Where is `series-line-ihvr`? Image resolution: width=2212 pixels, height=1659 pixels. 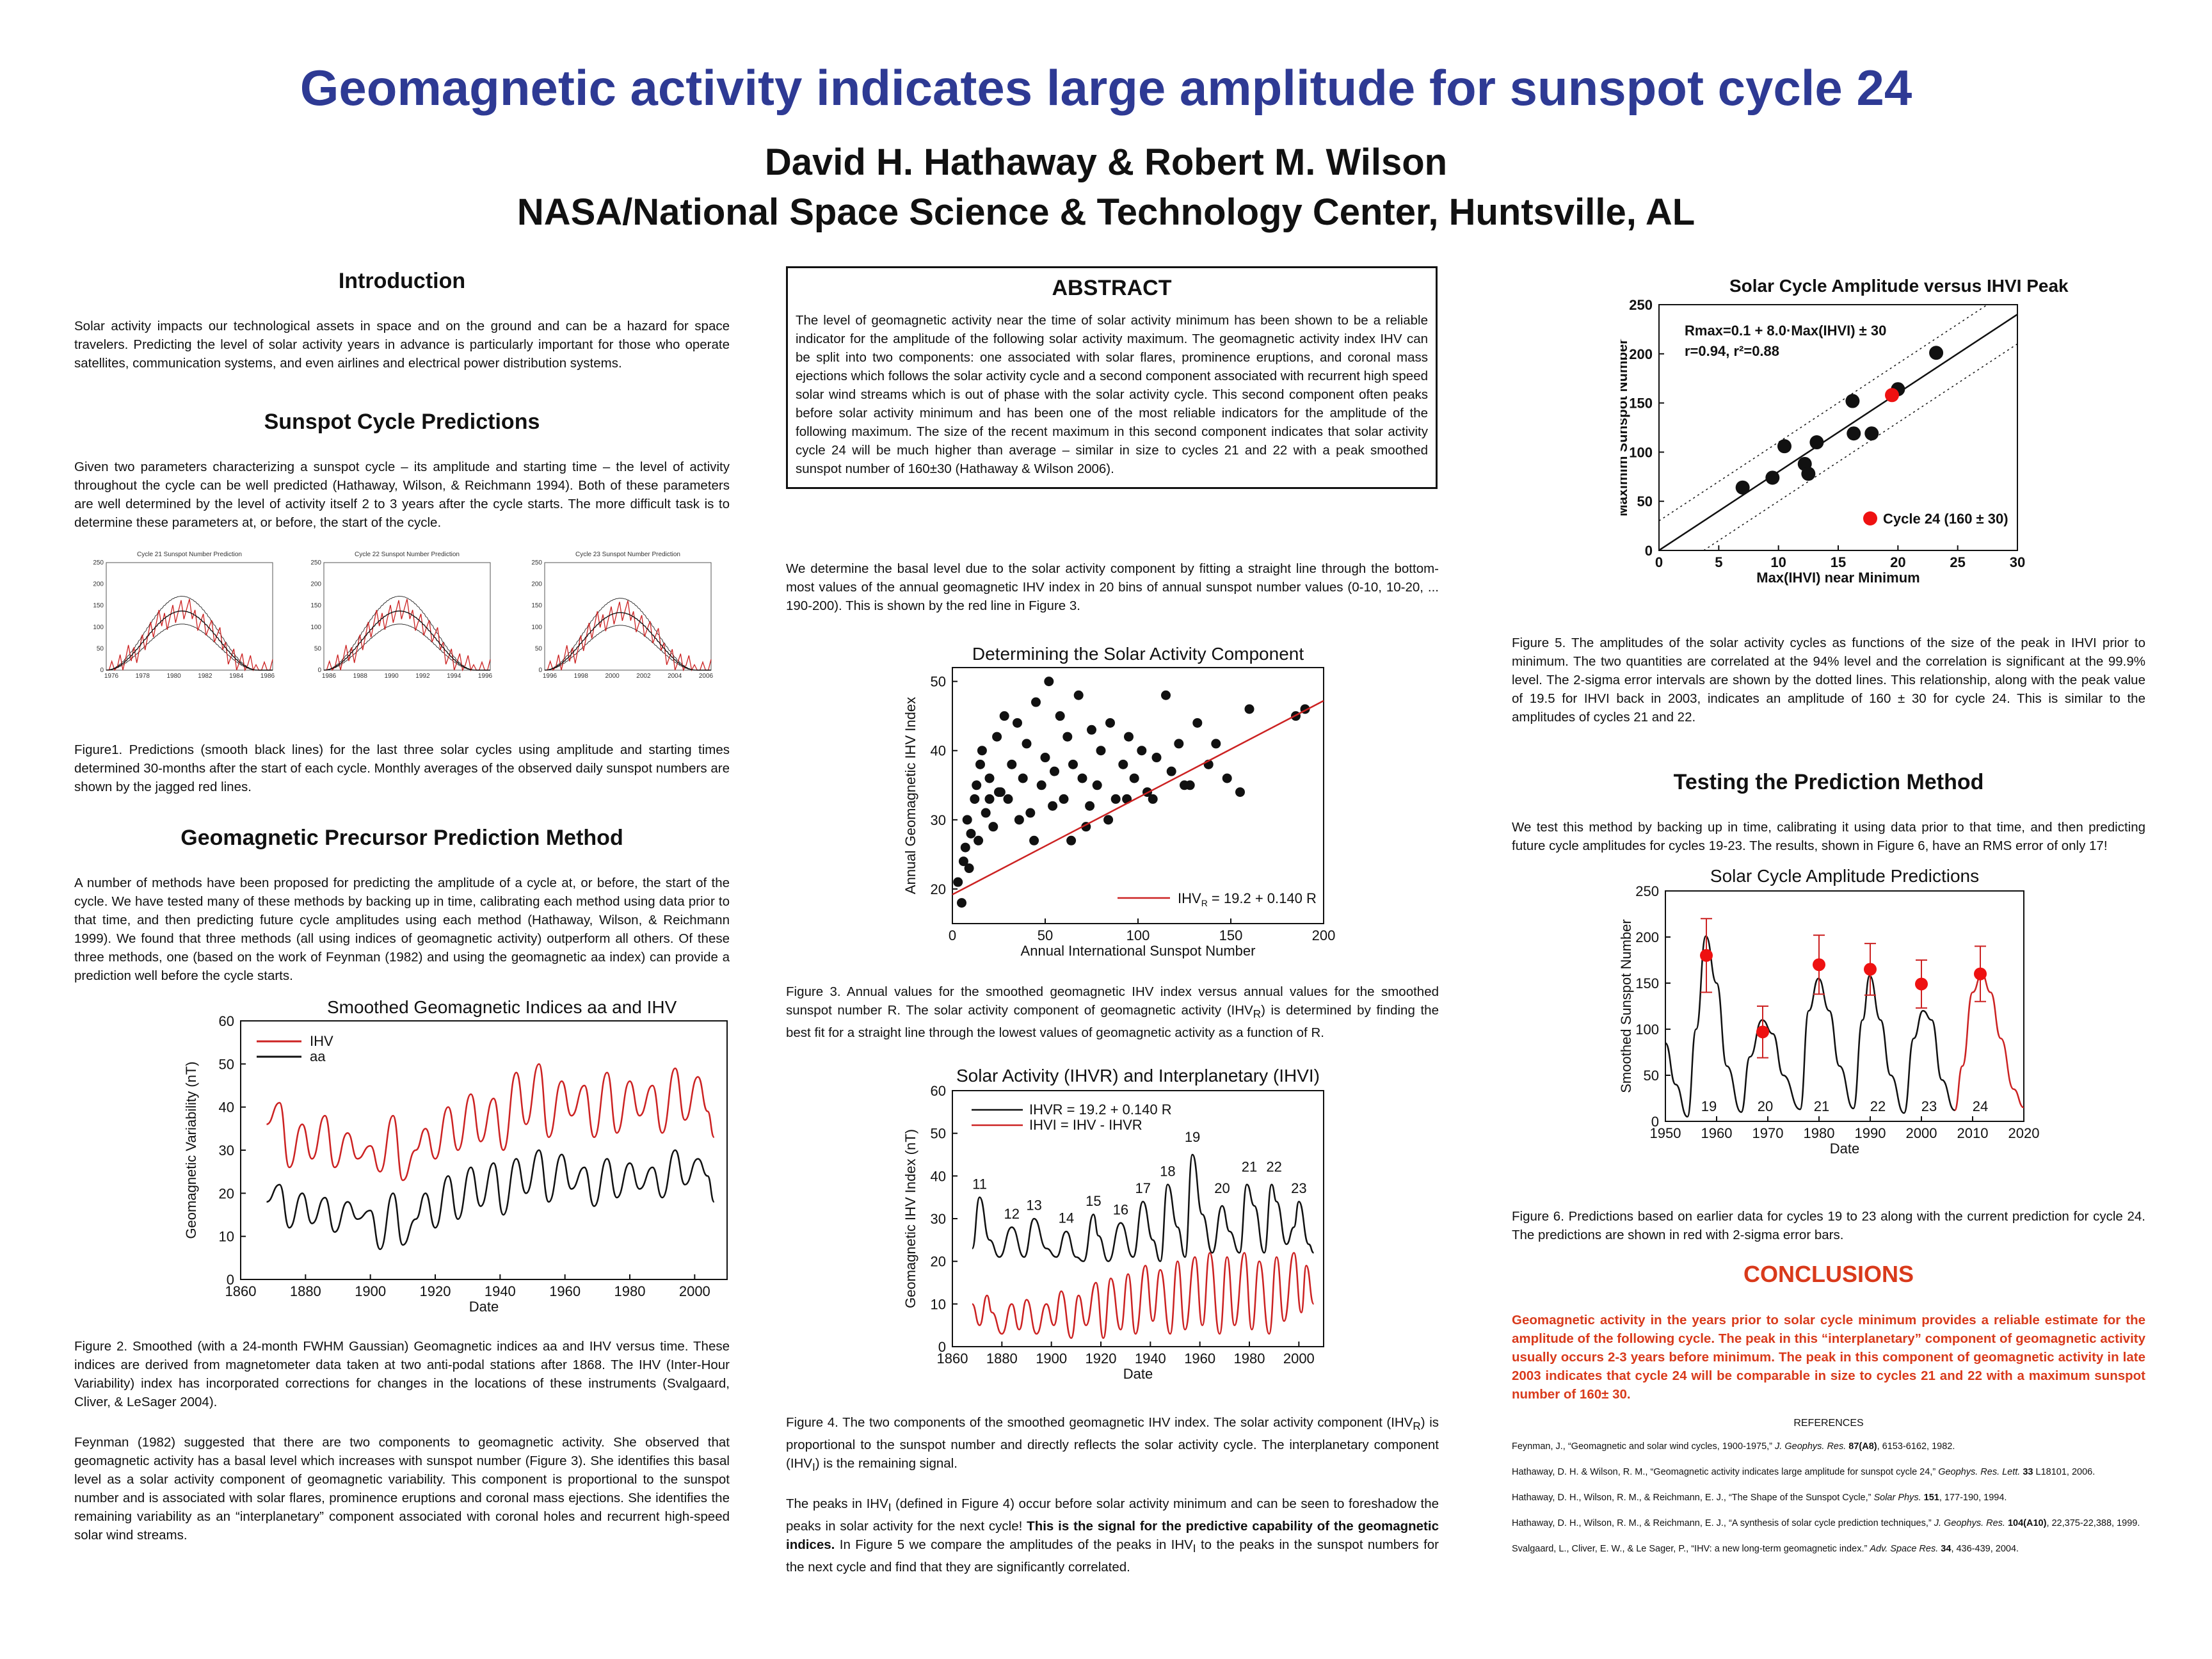 series-line-ihvr is located at coordinates (1143, 1208).